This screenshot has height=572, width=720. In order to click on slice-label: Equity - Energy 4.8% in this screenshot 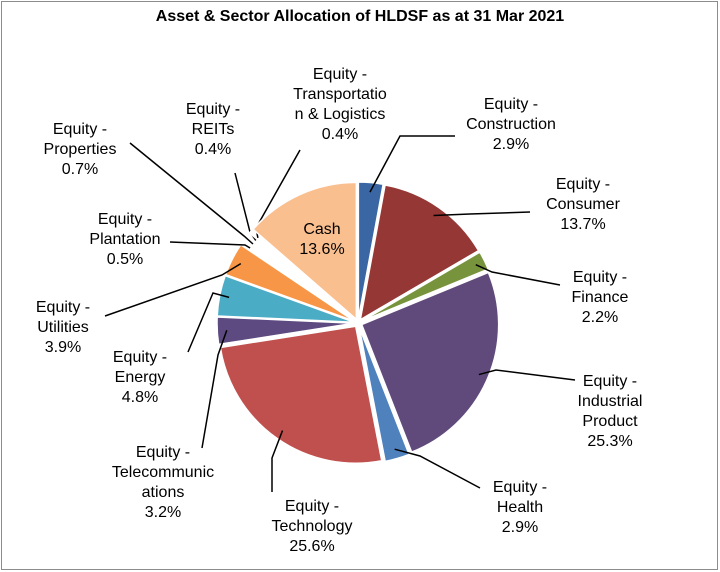, I will do `click(140, 378)`.